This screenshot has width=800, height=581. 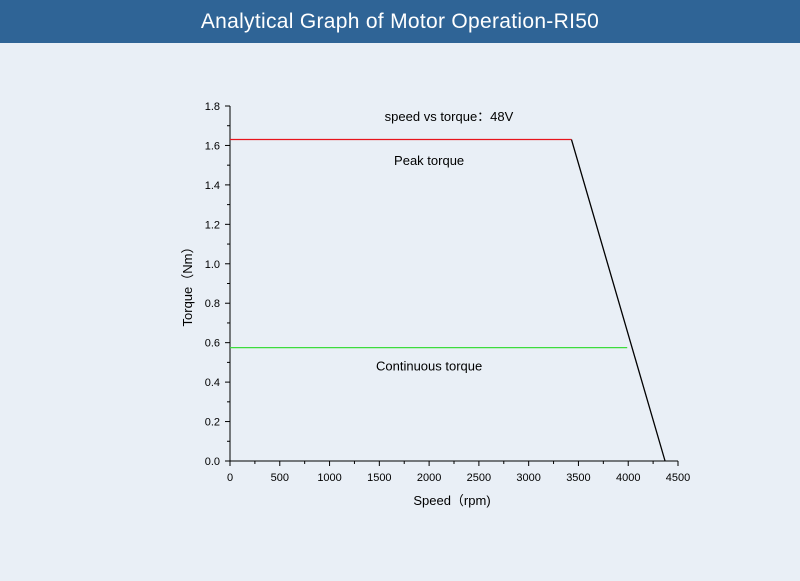 What do you see at coordinates (212, 383) in the screenshot?
I see `y-tick-label: 0.4` at bounding box center [212, 383].